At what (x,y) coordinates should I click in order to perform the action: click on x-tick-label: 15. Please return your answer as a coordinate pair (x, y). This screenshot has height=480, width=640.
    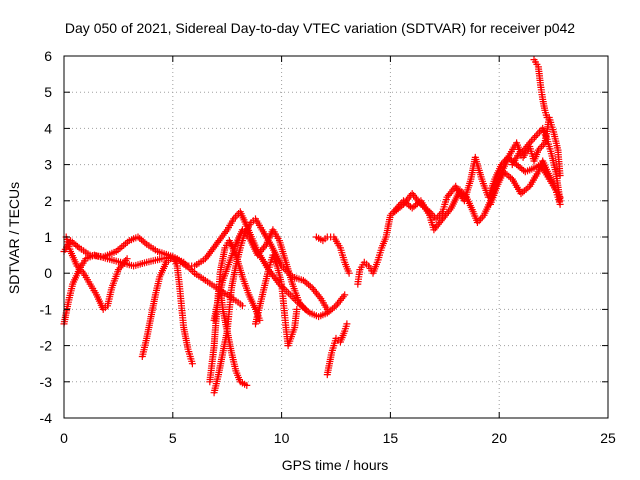
    Looking at the image, I should click on (391, 438).